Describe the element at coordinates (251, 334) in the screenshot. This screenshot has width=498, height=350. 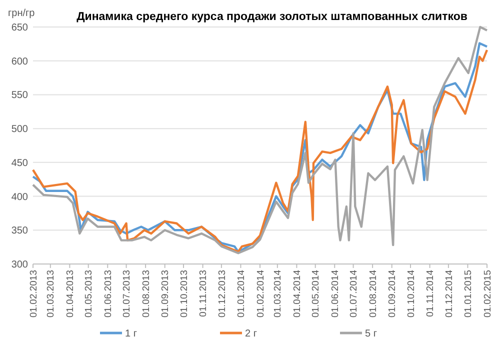
I see `legend-label: 2 г` at that location.